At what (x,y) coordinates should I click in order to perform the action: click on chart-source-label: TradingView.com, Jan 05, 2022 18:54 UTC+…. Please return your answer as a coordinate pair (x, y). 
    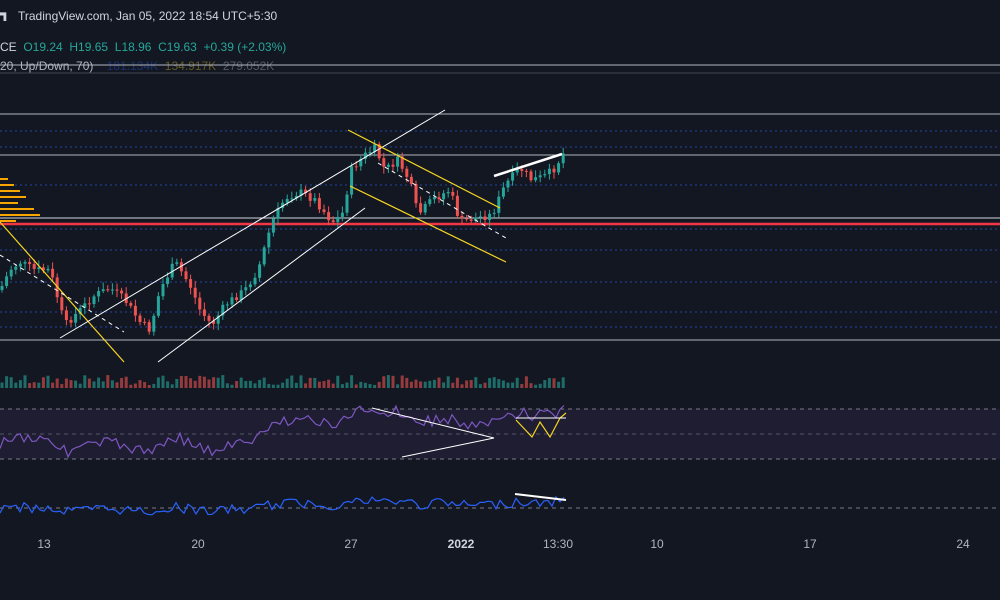
    Looking at the image, I should click on (138, 16).